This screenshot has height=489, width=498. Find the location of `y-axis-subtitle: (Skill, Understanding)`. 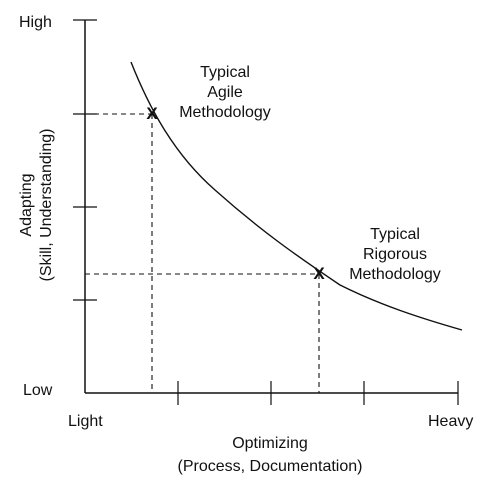

y-axis-subtitle: (Skill, Understanding) is located at coordinates (46, 205).